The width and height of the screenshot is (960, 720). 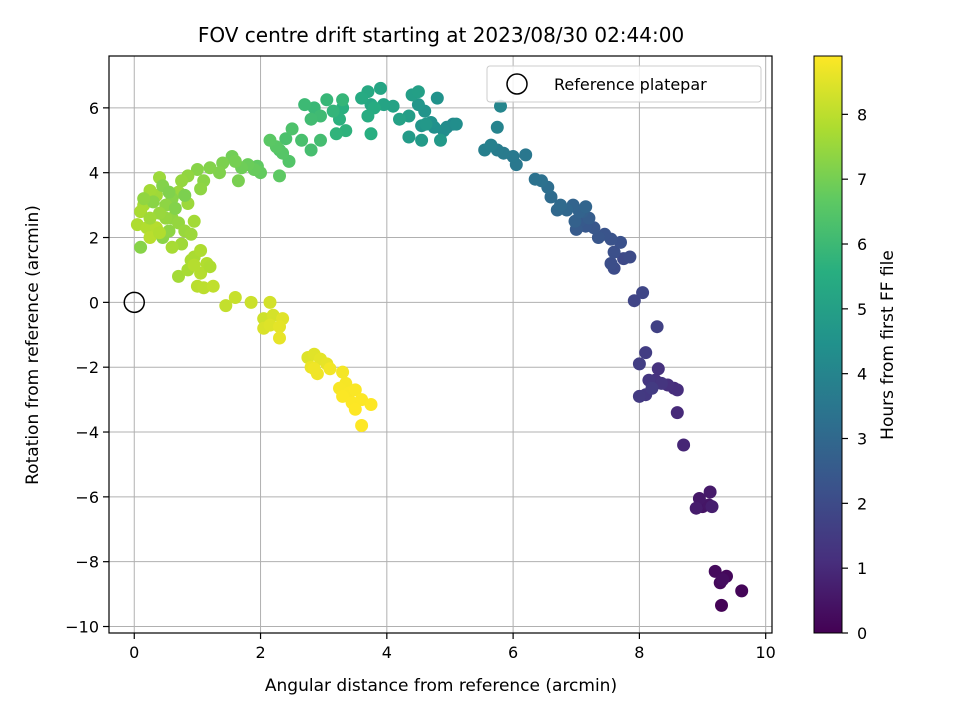 I want to click on y-tick-label: −2, so click(x=87, y=367).